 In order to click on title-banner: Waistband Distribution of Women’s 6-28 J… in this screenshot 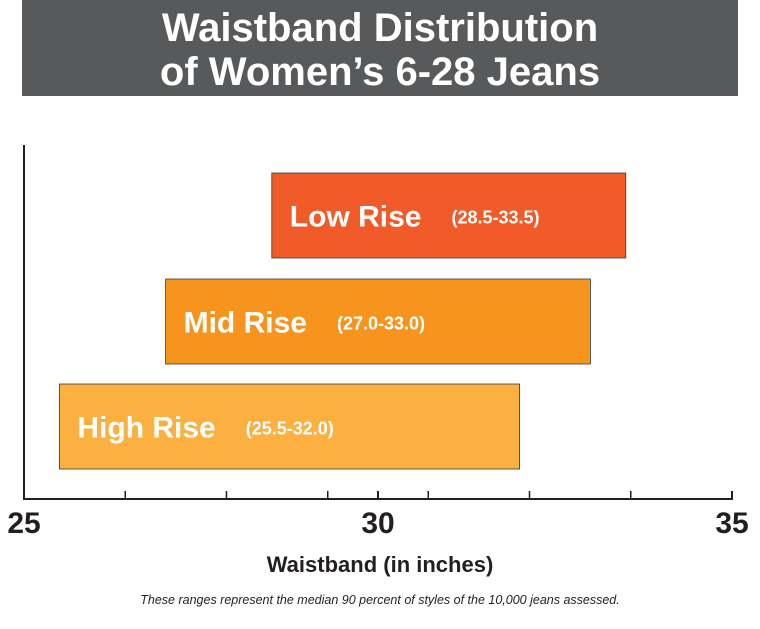, I will do `click(380, 48)`.